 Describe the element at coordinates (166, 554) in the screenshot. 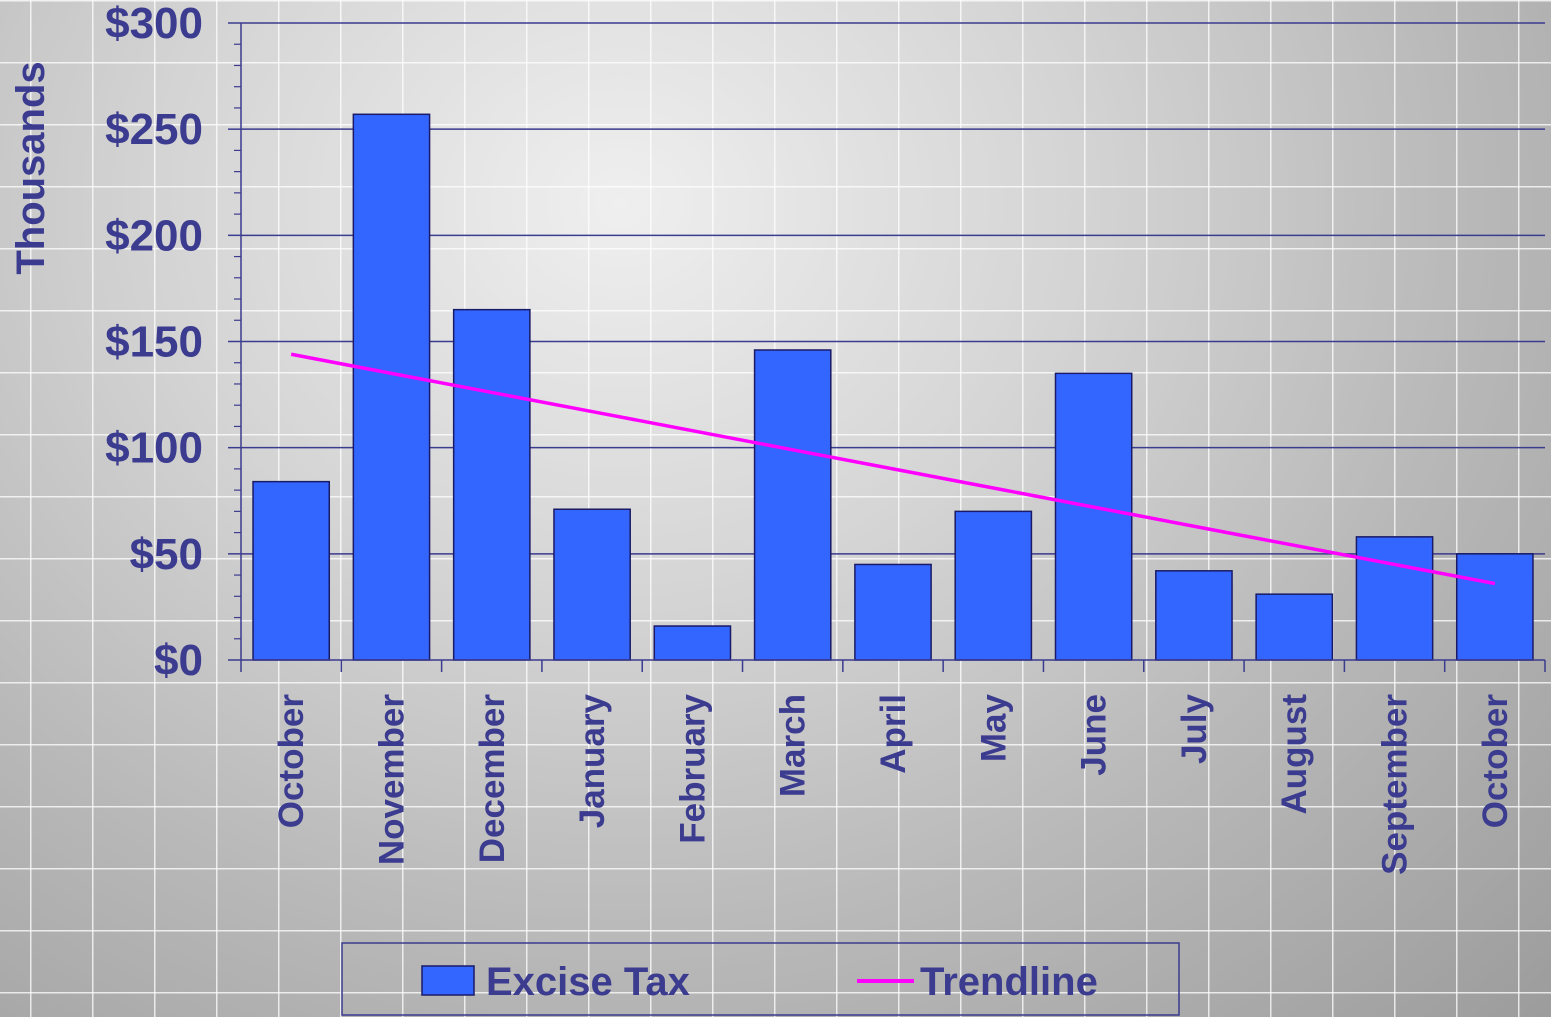

I see `y-tick-label: $50` at that location.